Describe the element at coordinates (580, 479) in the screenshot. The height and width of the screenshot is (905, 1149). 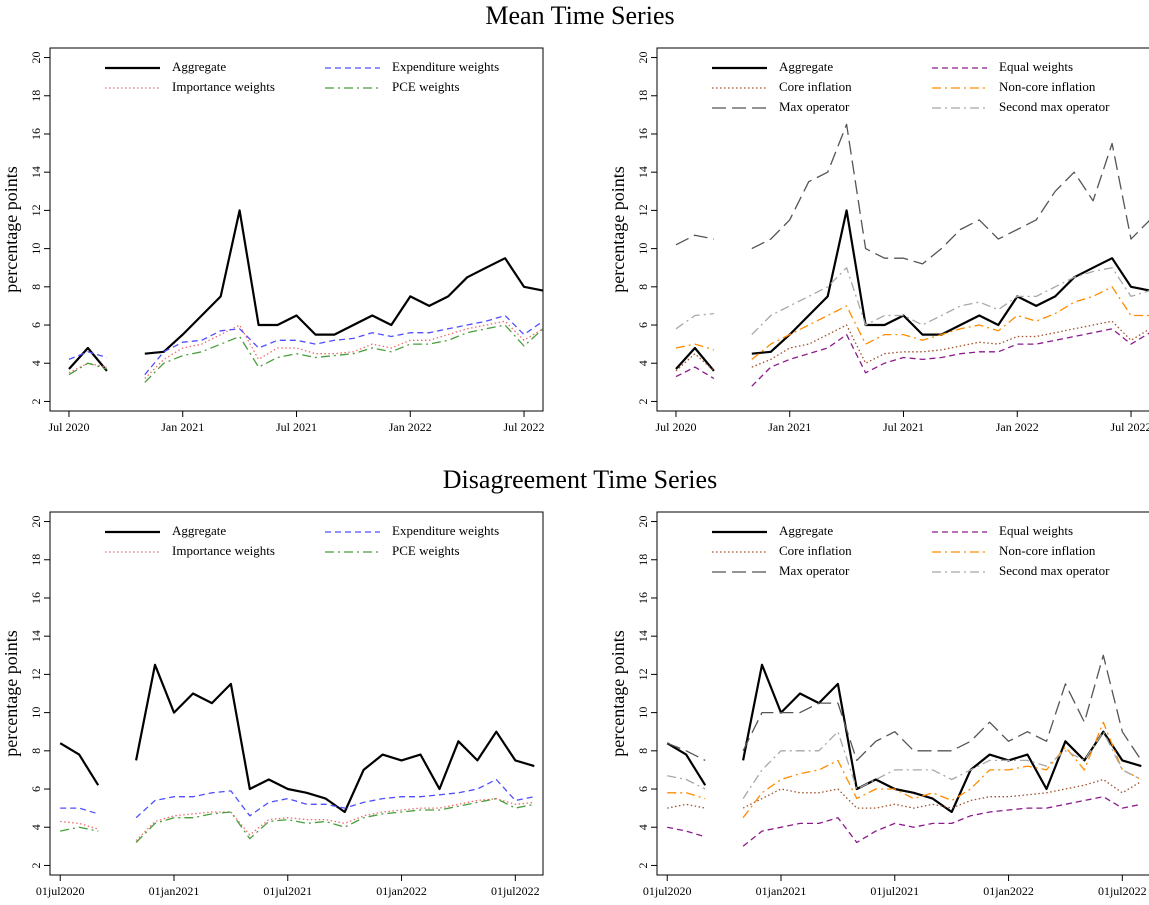
I see `row-title: Disagreement Time Series` at that location.